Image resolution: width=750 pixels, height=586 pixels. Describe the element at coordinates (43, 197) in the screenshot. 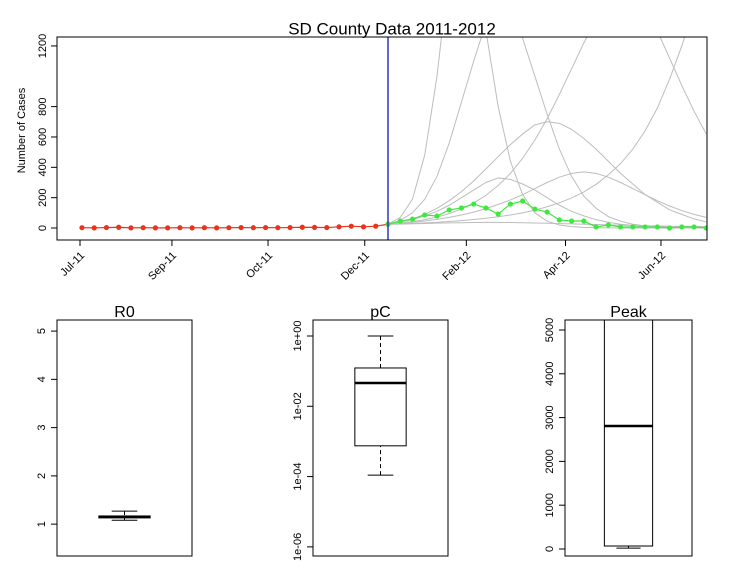

I see `y-tick-label: 200` at that location.